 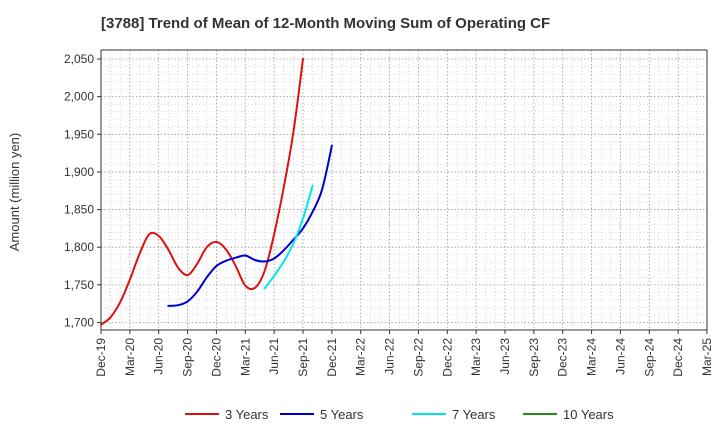 I want to click on legend: 3 Years 5 Years 7 Years 10 Years, so click(x=399, y=414).